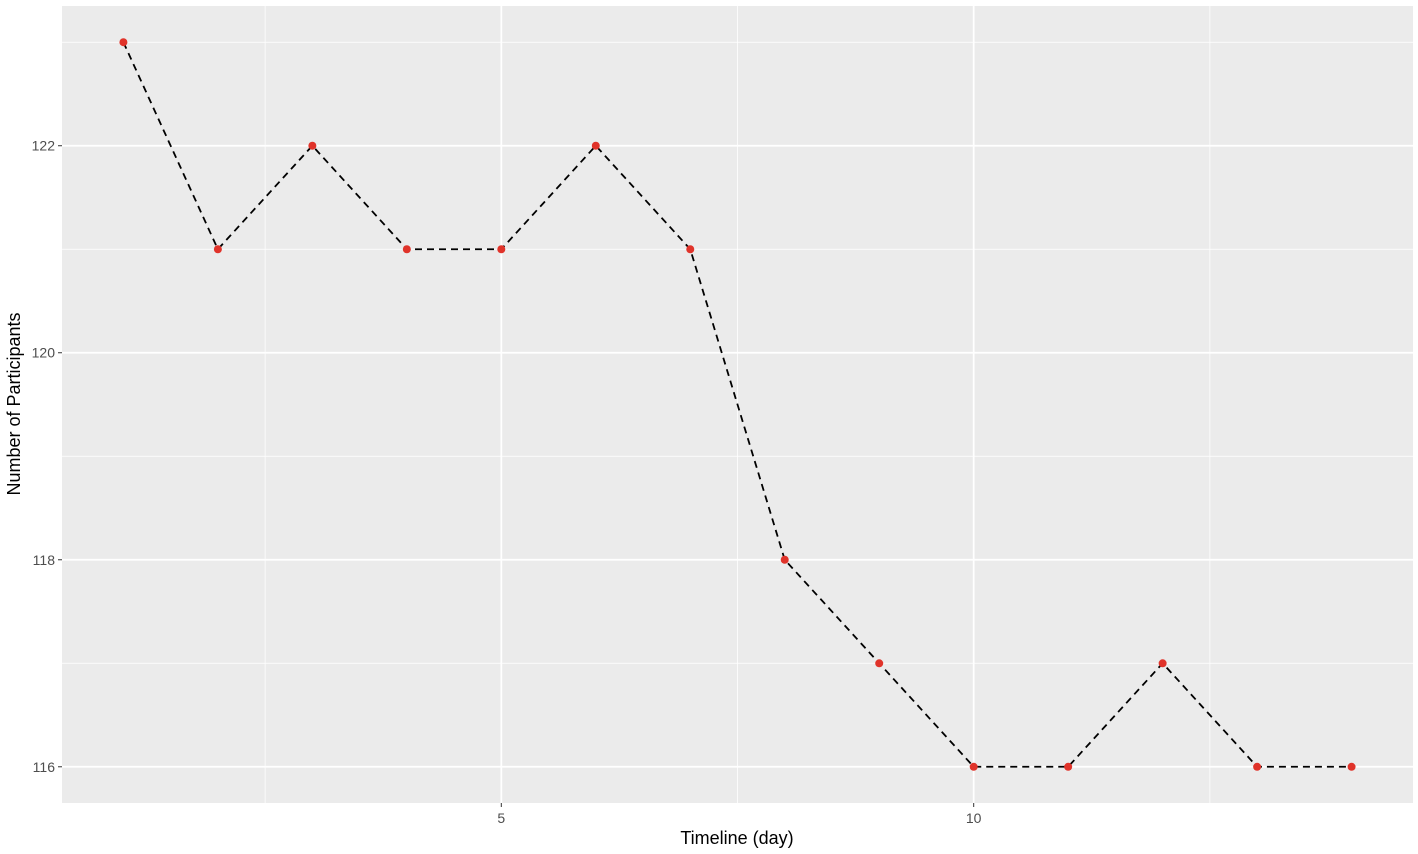 The width and height of the screenshot is (1418, 854). What do you see at coordinates (501, 818) in the screenshot?
I see `x-tick-label: 5` at bounding box center [501, 818].